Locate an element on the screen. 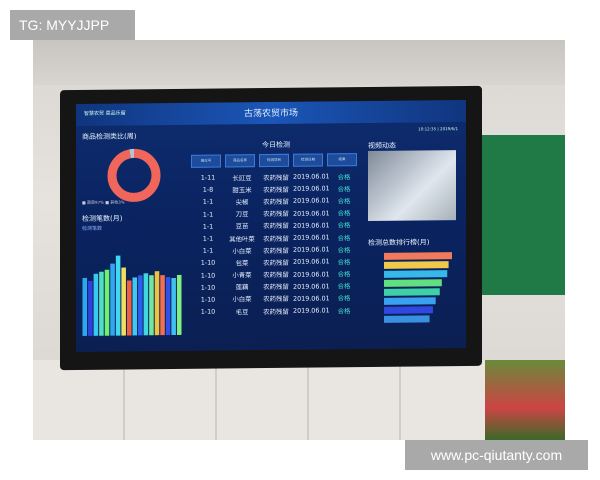 This screenshot has height=480, width=600. ranking-title: 检测总数排行榜(月) is located at coordinates (399, 242).